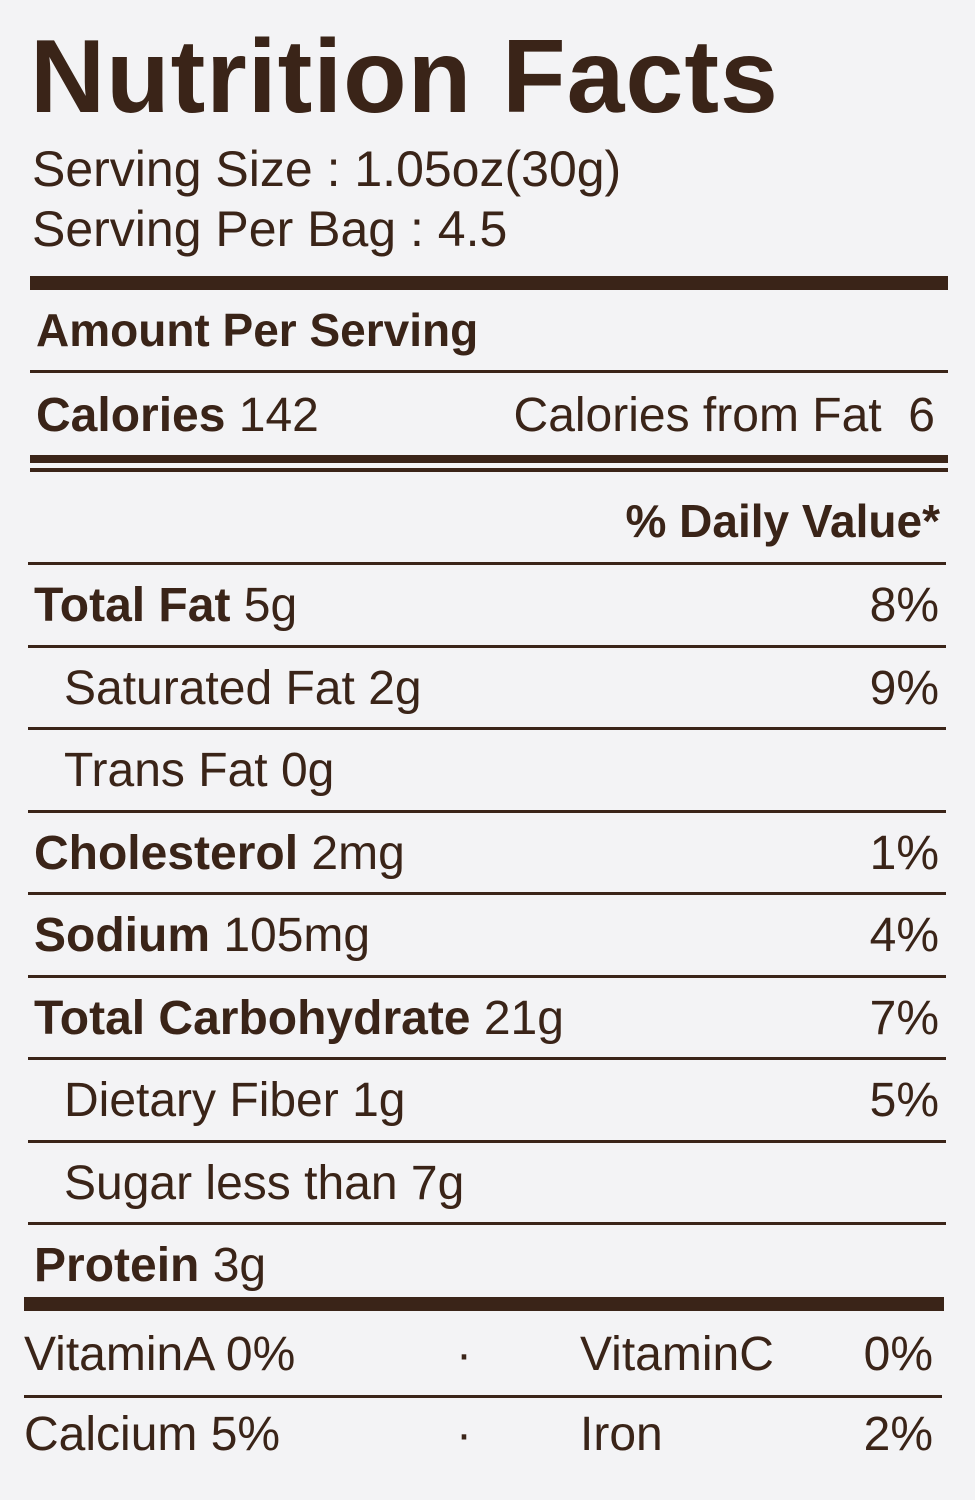 The image size is (975, 1500). Describe the element at coordinates (131, 415) in the screenshot. I see `calories-label: Calories` at that location.